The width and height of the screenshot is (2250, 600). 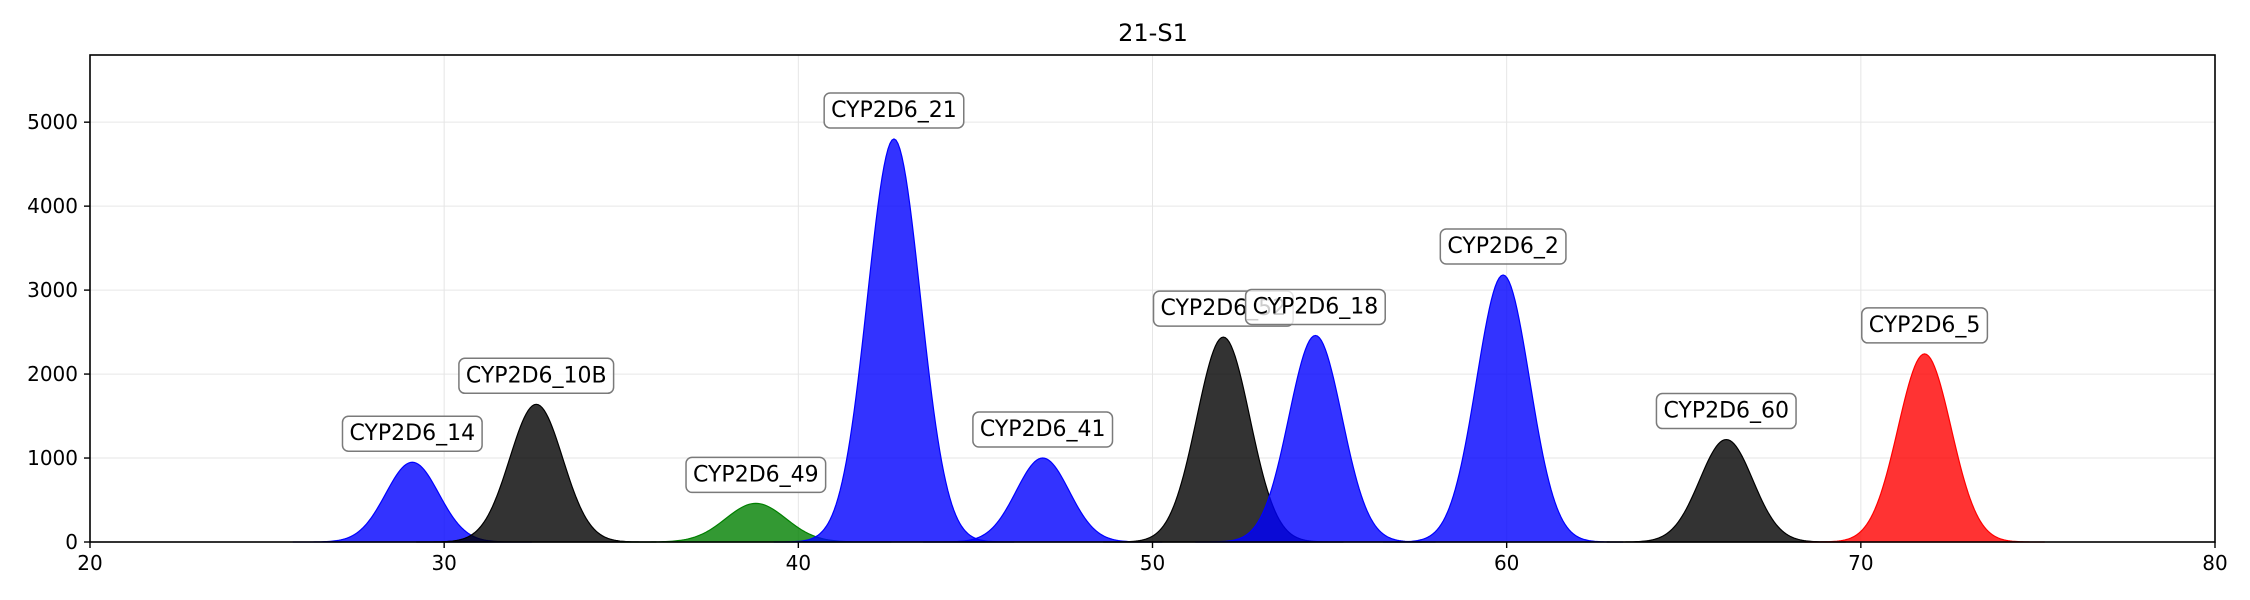 I want to click on peak-label-cyp2d6-60: CYP2D6_60, so click(x=1726, y=411).